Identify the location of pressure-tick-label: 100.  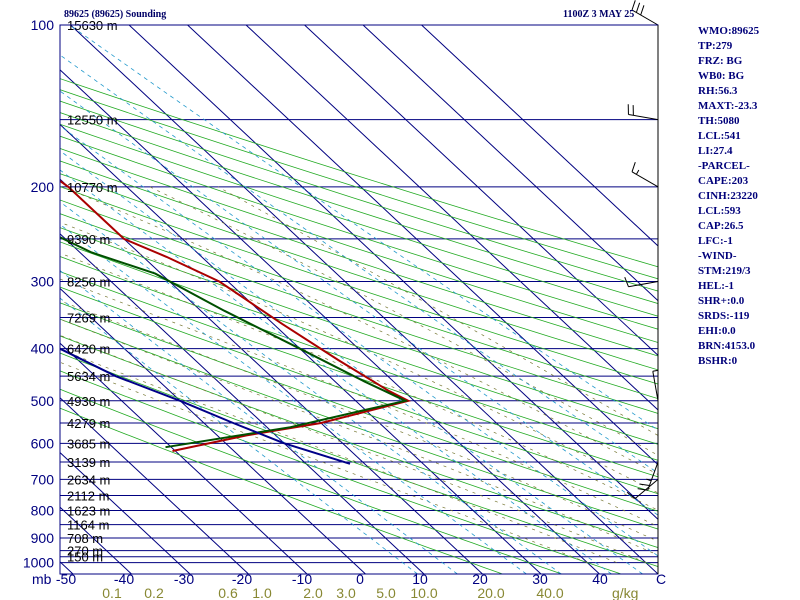
(43, 25).